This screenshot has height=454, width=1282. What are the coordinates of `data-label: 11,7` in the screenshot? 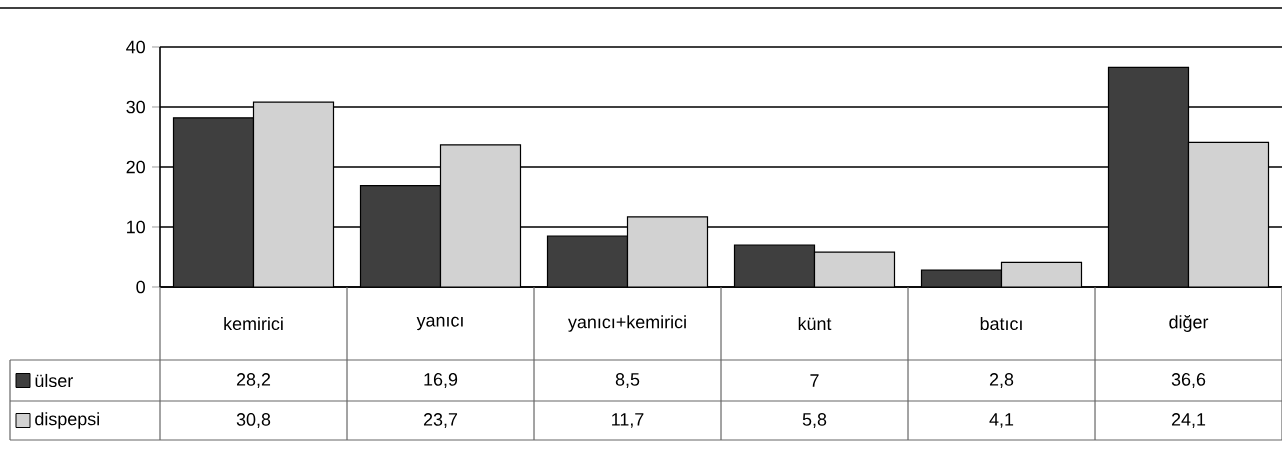 It's located at (628, 420).